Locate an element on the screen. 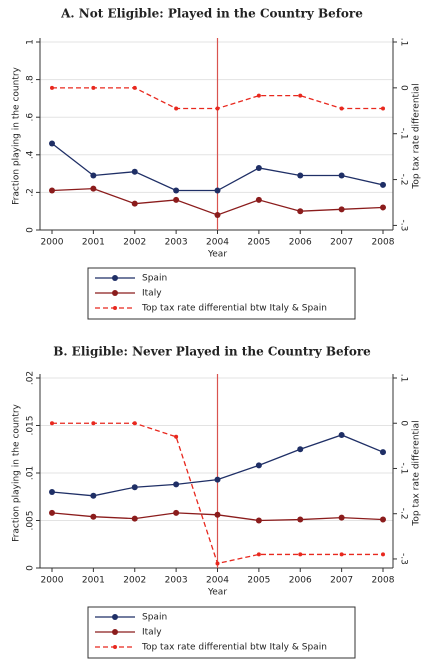 The height and width of the screenshot is (664, 425). y-tick-label: .8 is located at coordinates (31, 79).